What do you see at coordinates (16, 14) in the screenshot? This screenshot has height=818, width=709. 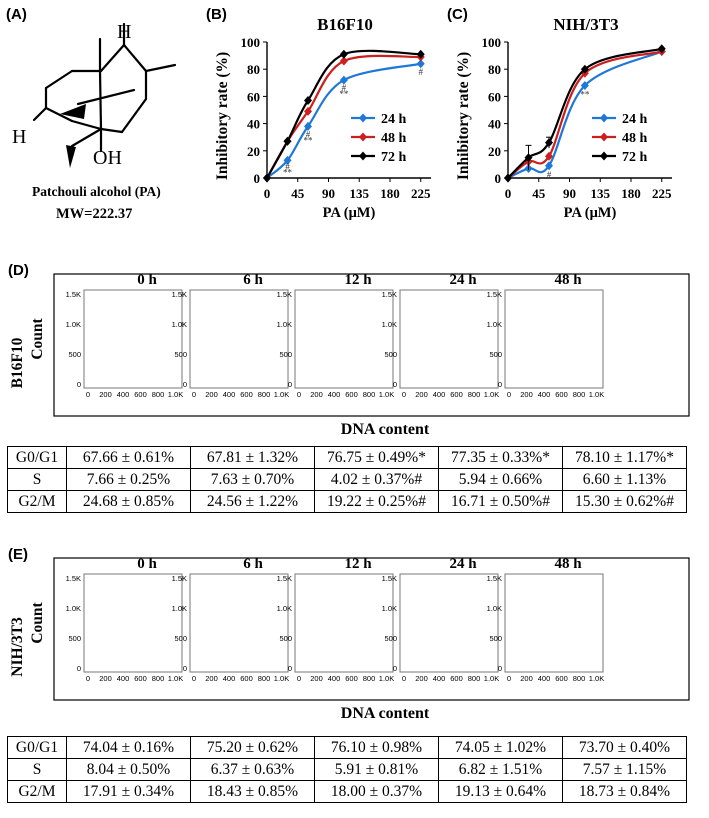 I see `panel-label-a: (A)` at bounding box center [16, 14].